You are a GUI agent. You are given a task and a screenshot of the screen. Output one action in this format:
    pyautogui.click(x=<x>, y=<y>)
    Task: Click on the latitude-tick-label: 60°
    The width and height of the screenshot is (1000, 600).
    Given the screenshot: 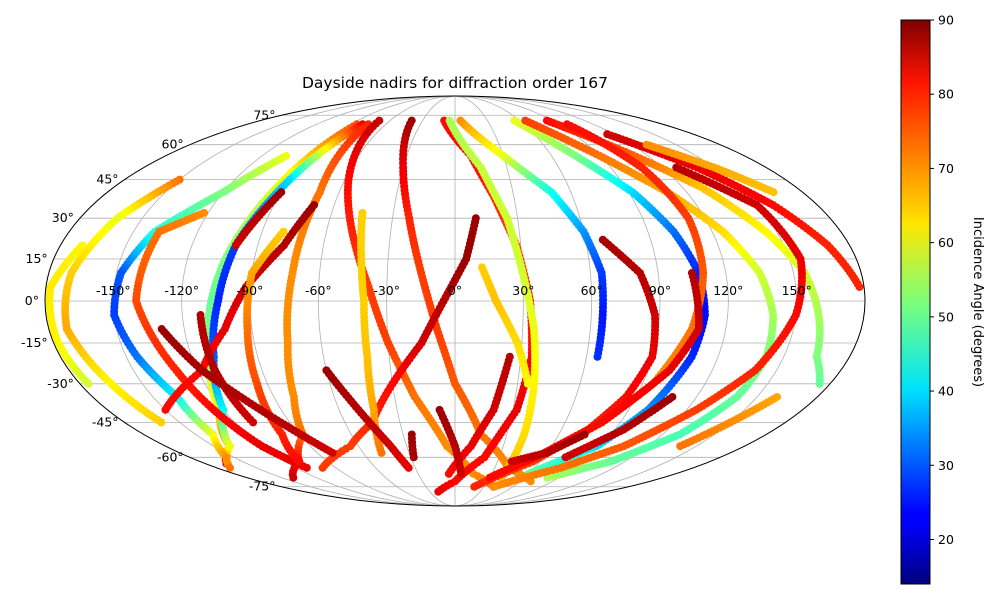 What is the action you would take?
    pyautogui.click(x=173, y=144)
    